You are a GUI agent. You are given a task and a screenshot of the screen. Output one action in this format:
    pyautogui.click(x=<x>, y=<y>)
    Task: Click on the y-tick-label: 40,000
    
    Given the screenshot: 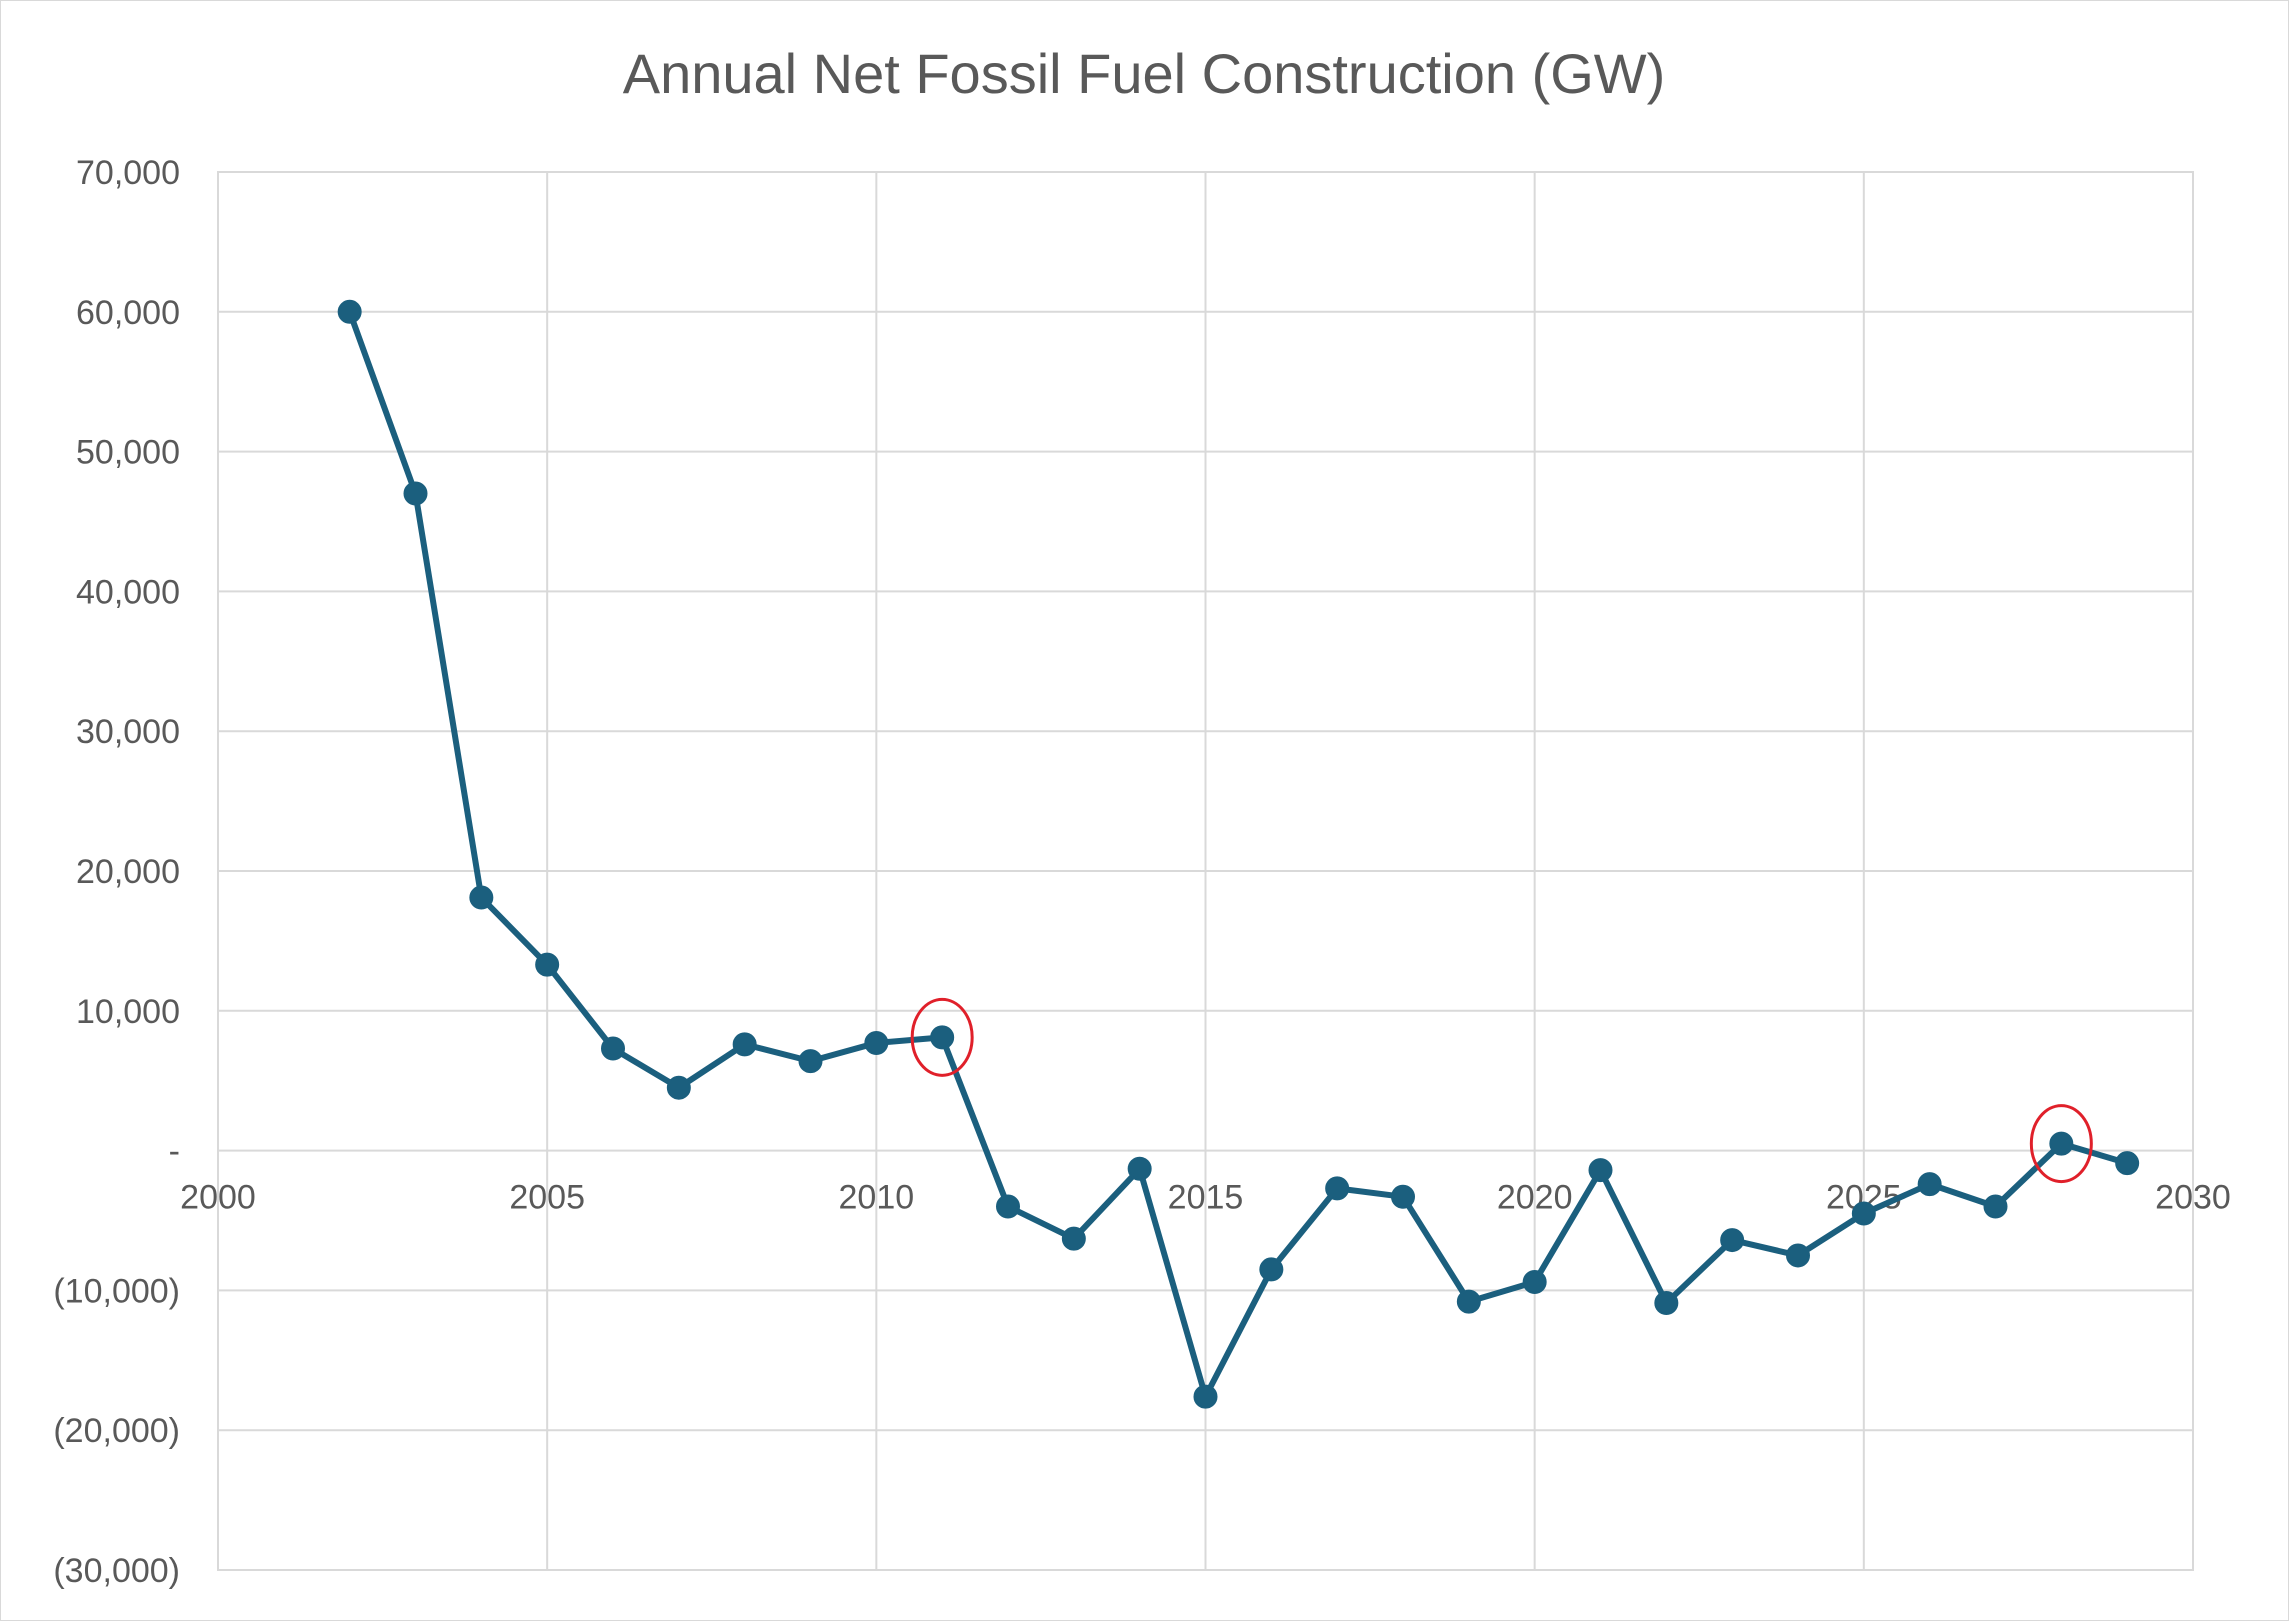 What is the action you would take?
    pyautogui.click(x=128, y=592)
    